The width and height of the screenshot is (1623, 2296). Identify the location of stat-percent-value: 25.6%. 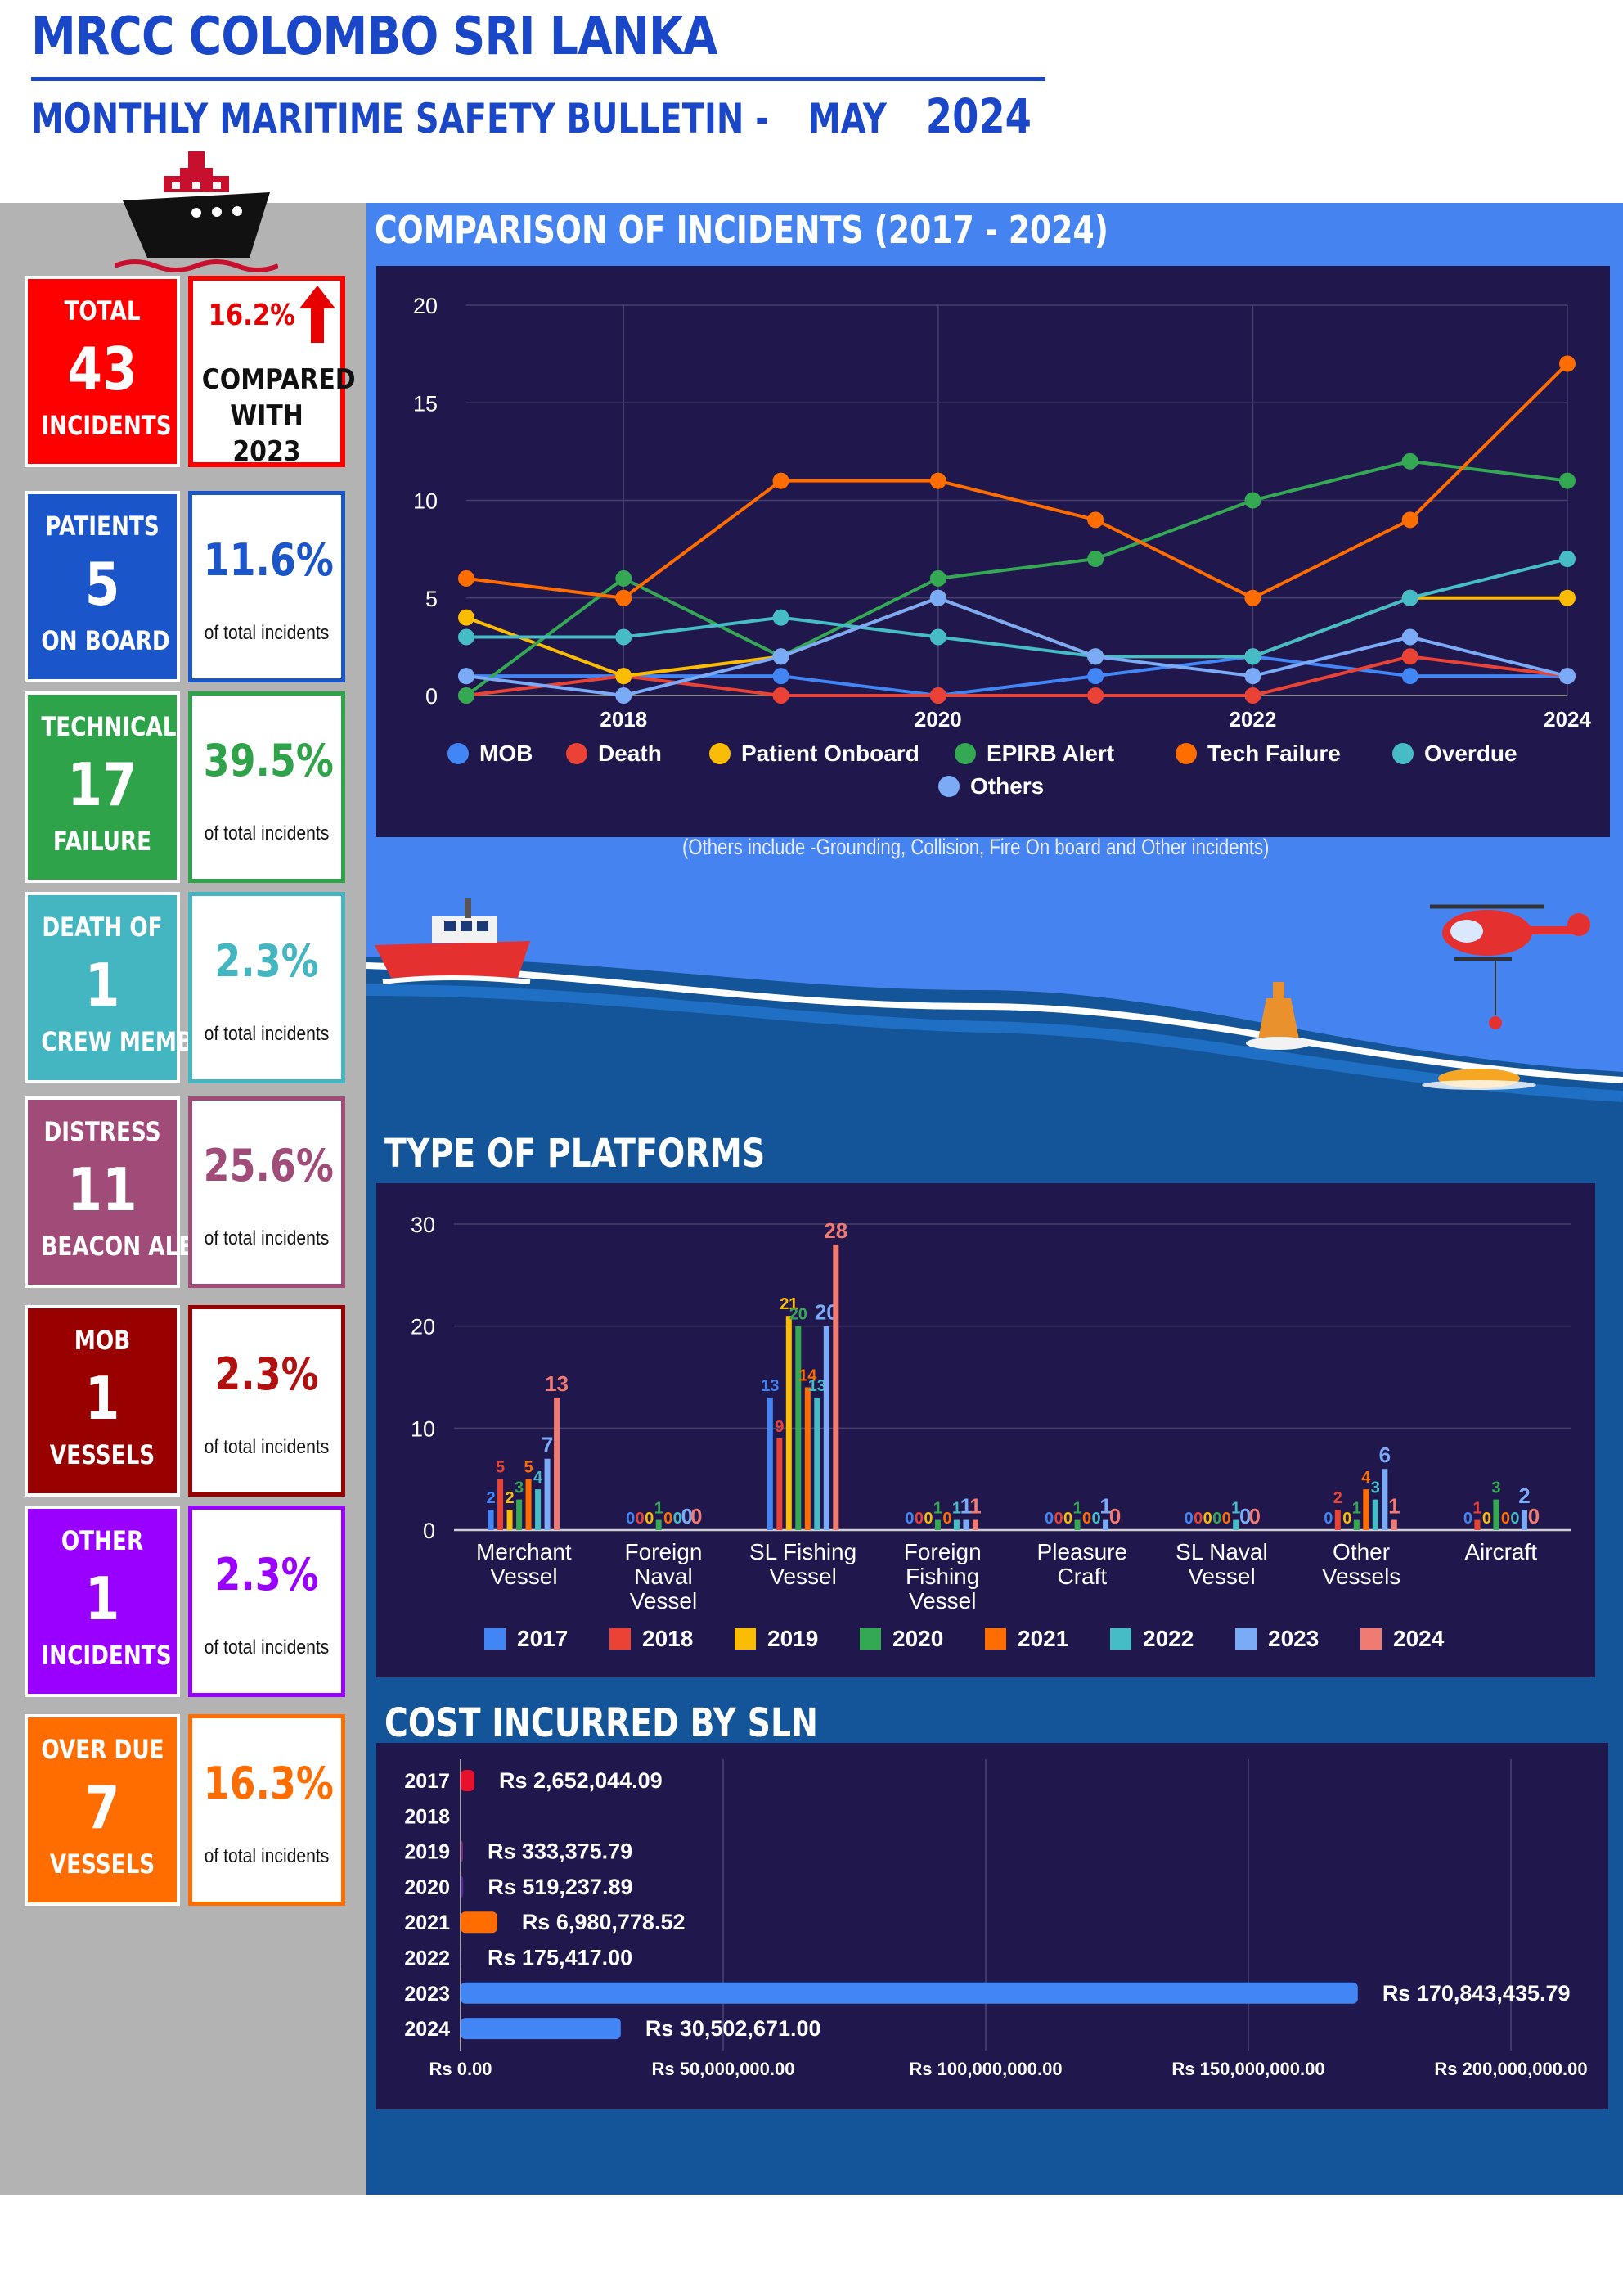
(268, 1165).